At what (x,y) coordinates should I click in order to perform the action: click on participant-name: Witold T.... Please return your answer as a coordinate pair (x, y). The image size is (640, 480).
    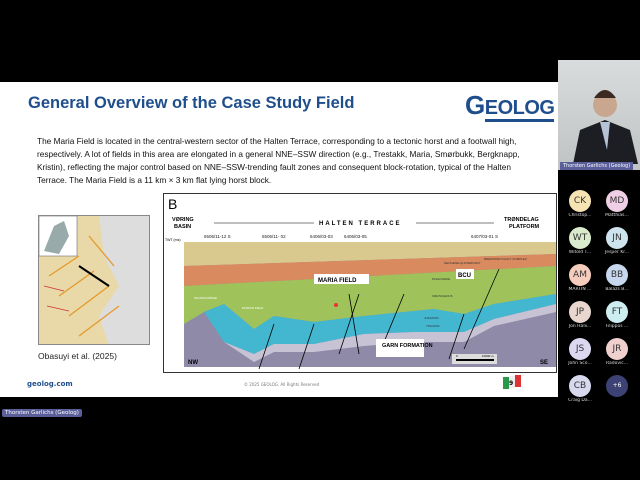
    Looking at the image, I should click on (580, 252).